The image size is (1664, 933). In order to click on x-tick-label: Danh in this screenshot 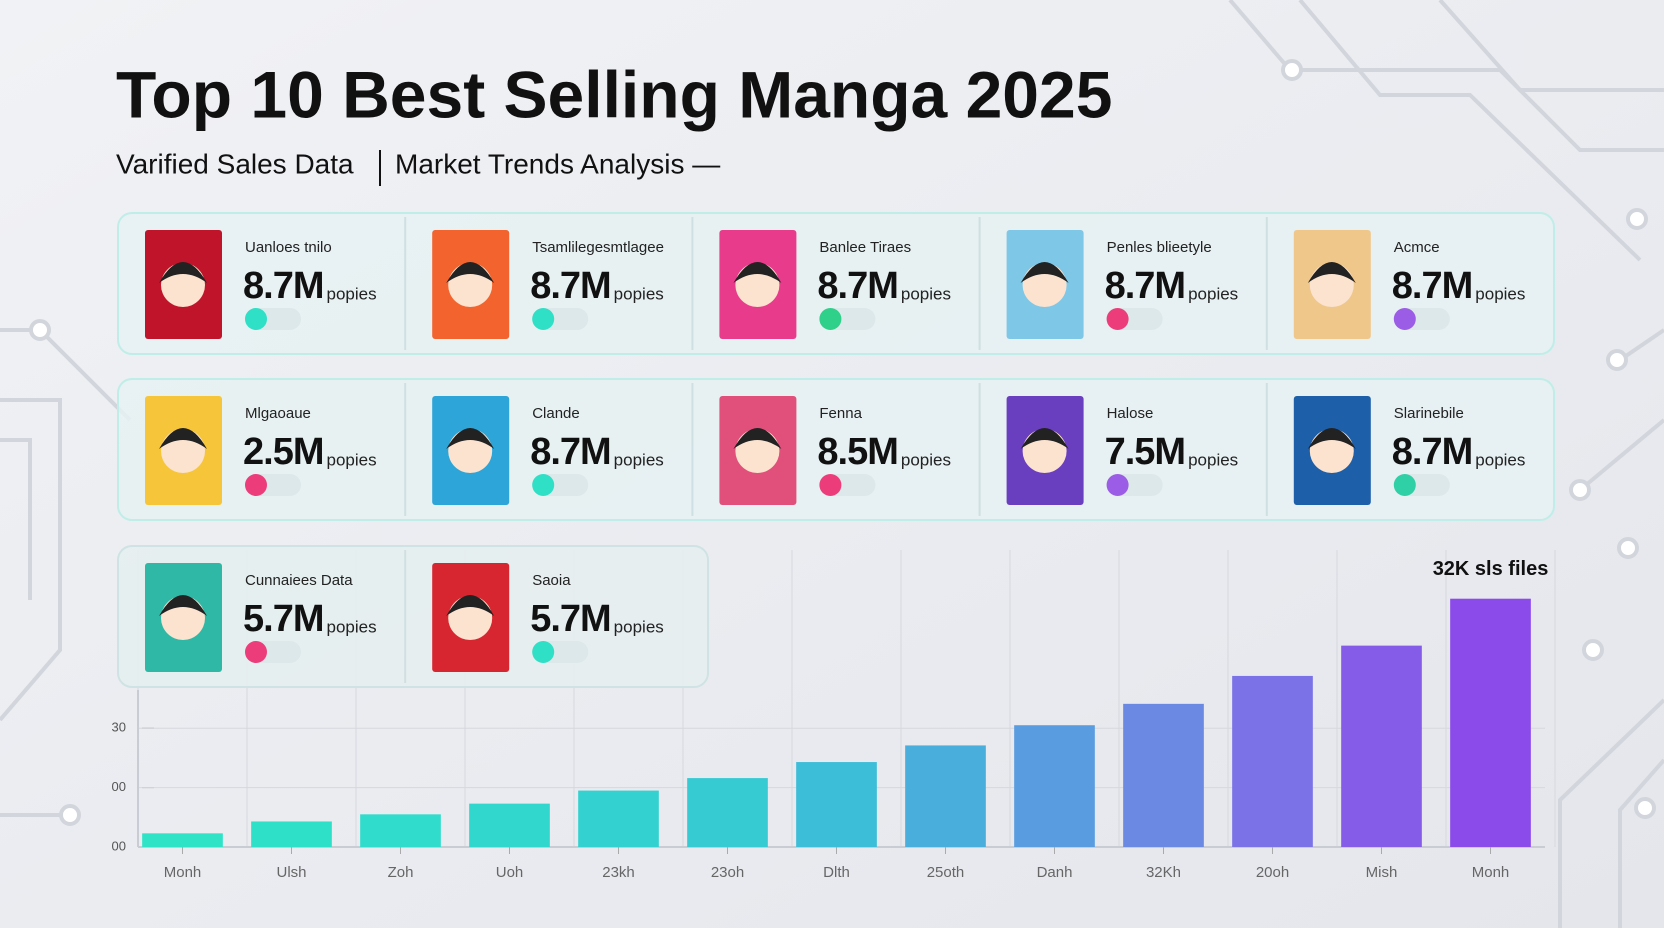, I will do `click(1055, 872)`.